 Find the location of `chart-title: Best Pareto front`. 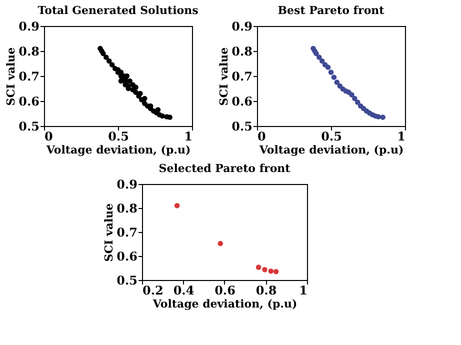

chart-title: Best Pareto front is located at coordinates (332, 10).